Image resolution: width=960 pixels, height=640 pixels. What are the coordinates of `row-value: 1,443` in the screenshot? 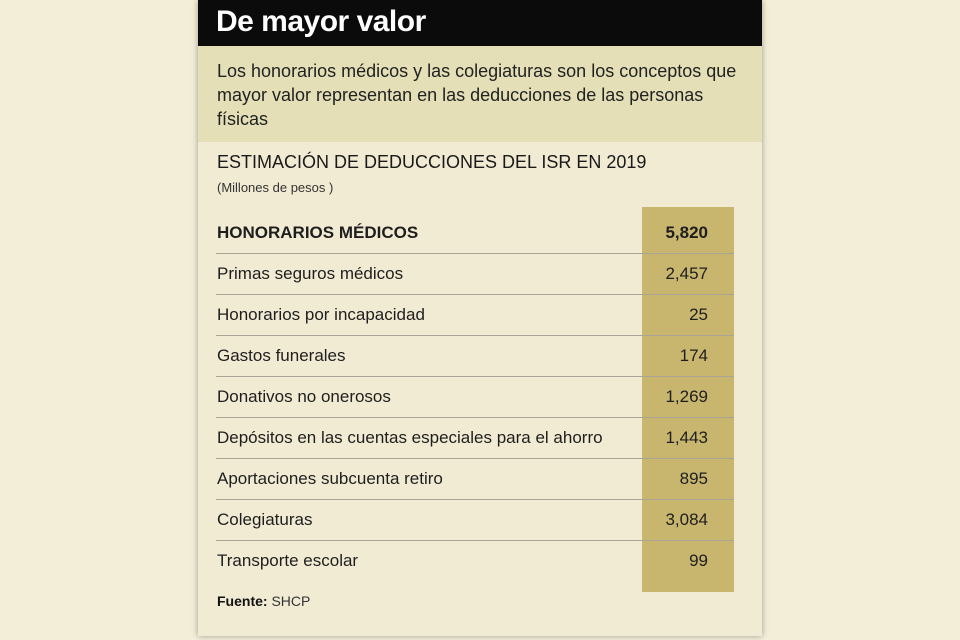 It's located at (686, 437).